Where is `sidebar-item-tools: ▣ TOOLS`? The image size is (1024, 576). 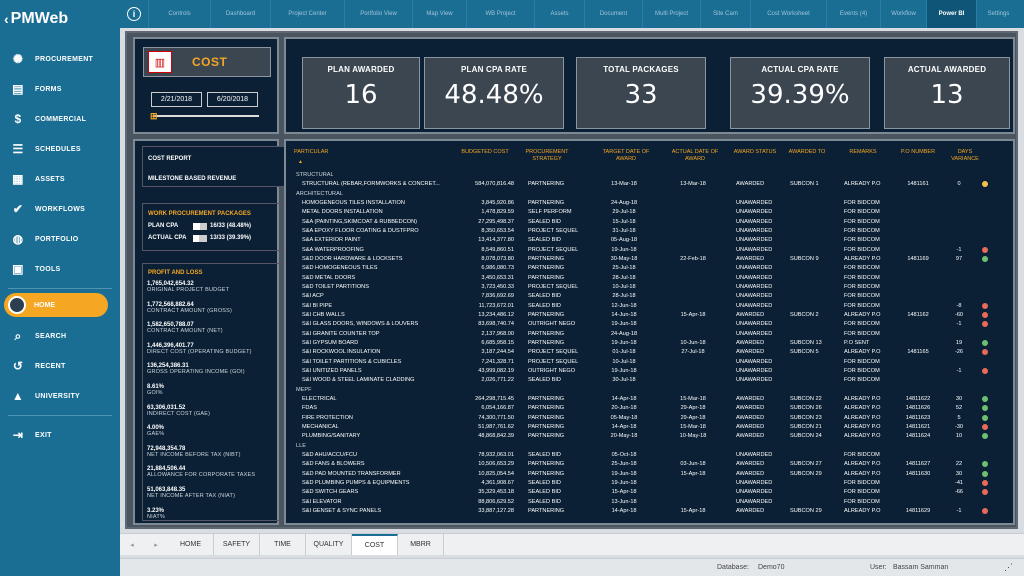 sidebar-item-tools: ▣ TOOLS is located at coordinates (60, 269).